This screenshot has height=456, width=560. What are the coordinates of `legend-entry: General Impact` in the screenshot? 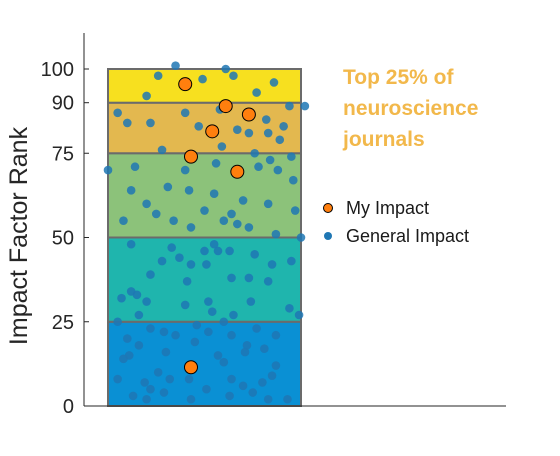 It's located at (407, 236).